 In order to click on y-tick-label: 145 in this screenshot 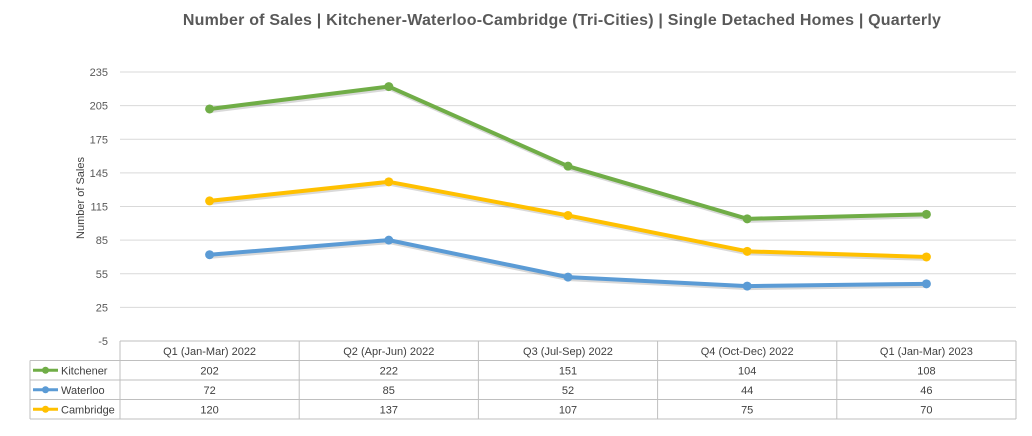, I will do `click(99, 174)`.